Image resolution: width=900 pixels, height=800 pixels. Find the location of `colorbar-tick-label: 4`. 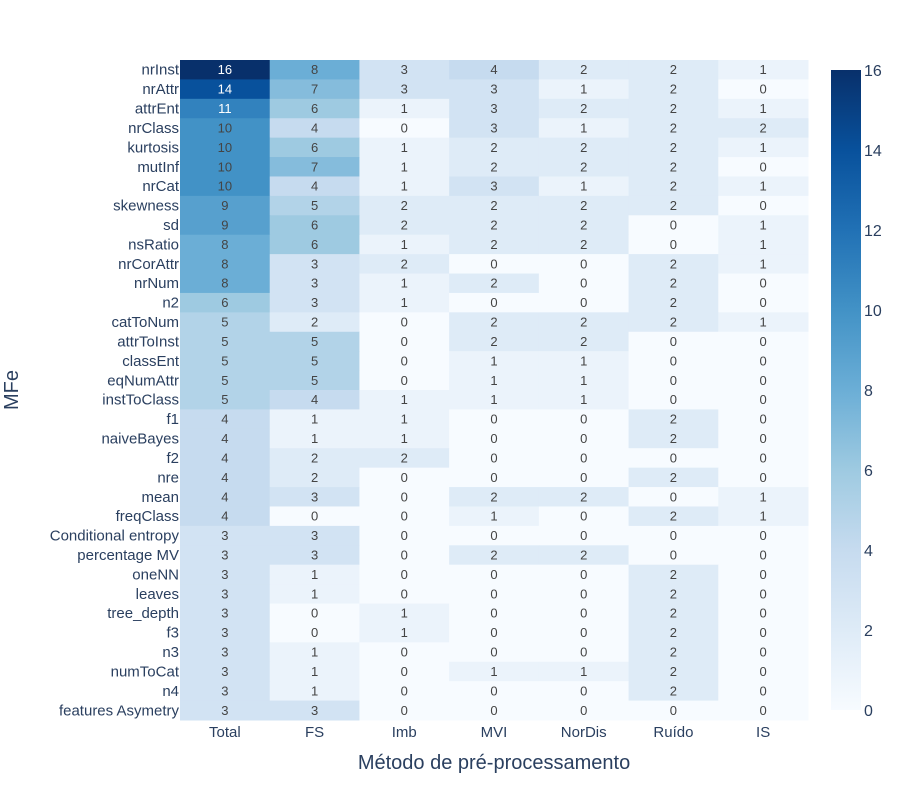

colorbar-tick-label: 4 is located at coordinates (868, 551).